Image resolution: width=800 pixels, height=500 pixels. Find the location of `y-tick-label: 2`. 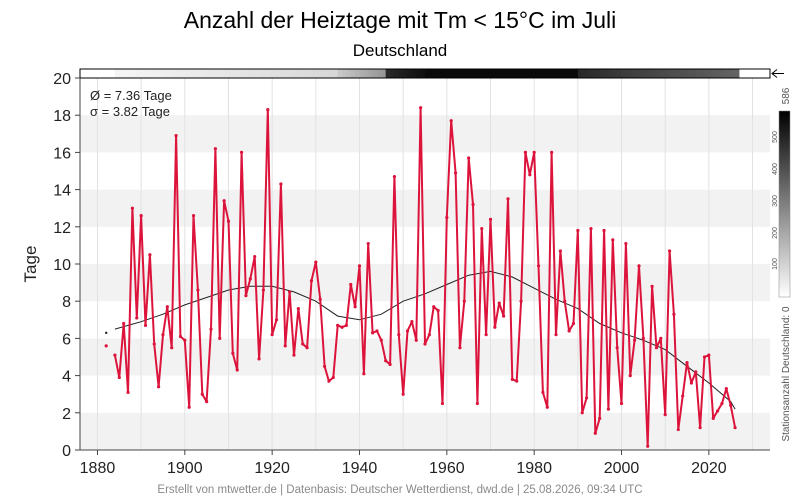

y-tick-label: 2 is located at coordinates (66, 414).